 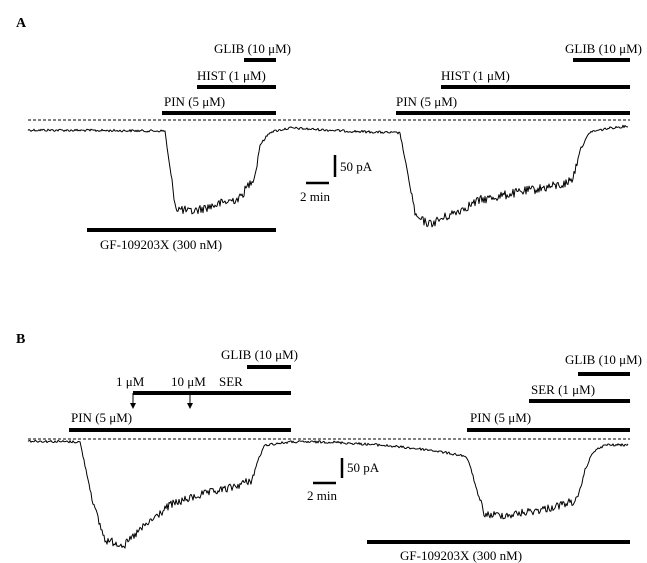 I want to click on panel-a-letter: A, so click(x=21, y=23).